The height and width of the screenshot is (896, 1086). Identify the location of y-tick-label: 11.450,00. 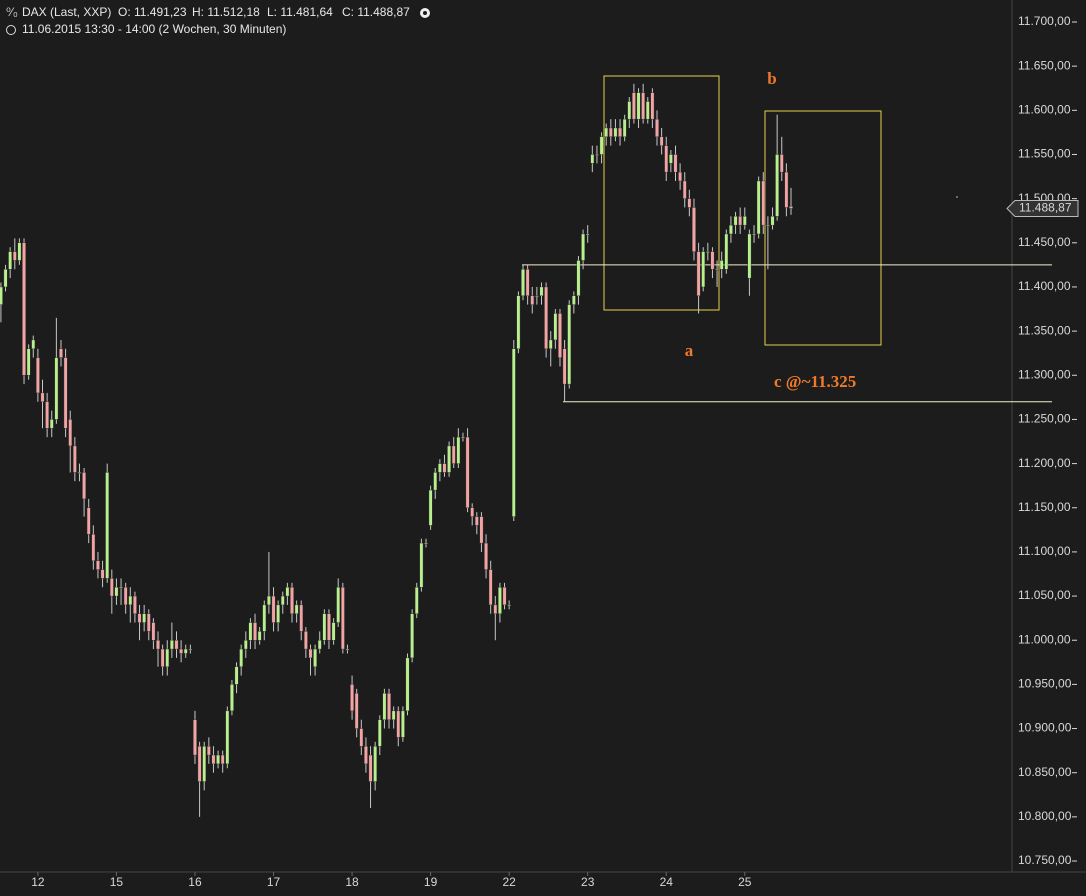
(1044, 242).